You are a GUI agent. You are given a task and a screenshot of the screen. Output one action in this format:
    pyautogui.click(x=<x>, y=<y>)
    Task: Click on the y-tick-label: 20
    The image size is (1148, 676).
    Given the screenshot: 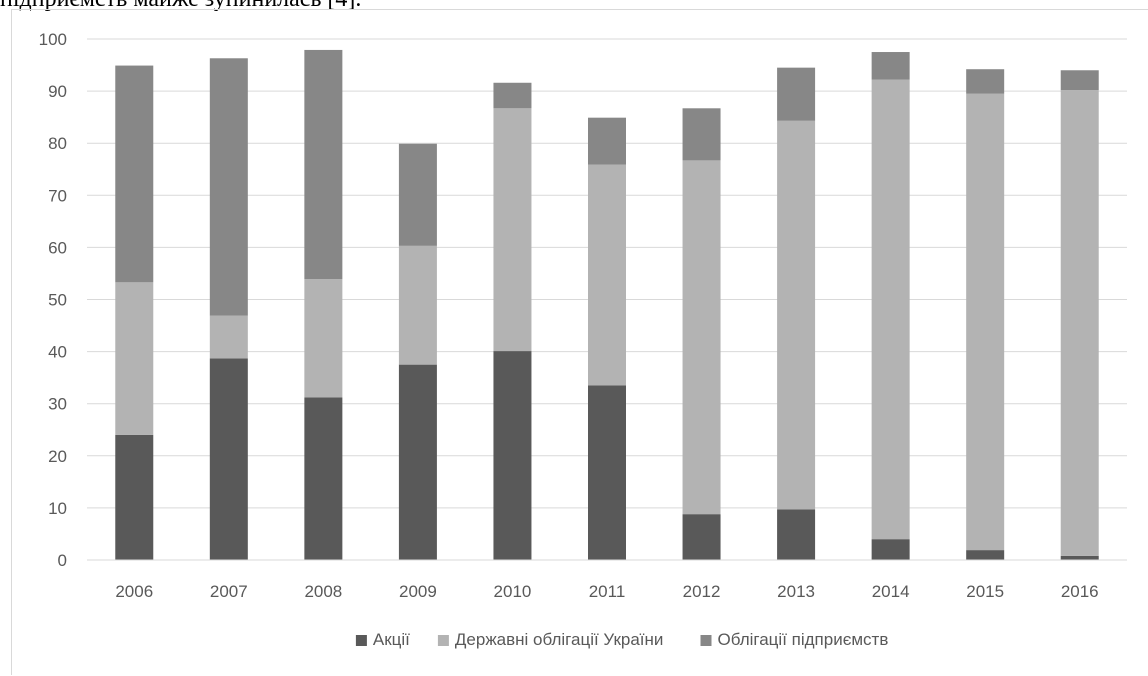 What is the action you would take?
    pyautogui.click(x=57, y=456)
    